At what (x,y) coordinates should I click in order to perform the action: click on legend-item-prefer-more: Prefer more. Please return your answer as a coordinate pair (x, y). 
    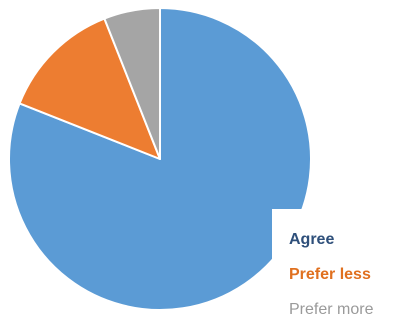
    Looking at the image, I should click on (331, 309).